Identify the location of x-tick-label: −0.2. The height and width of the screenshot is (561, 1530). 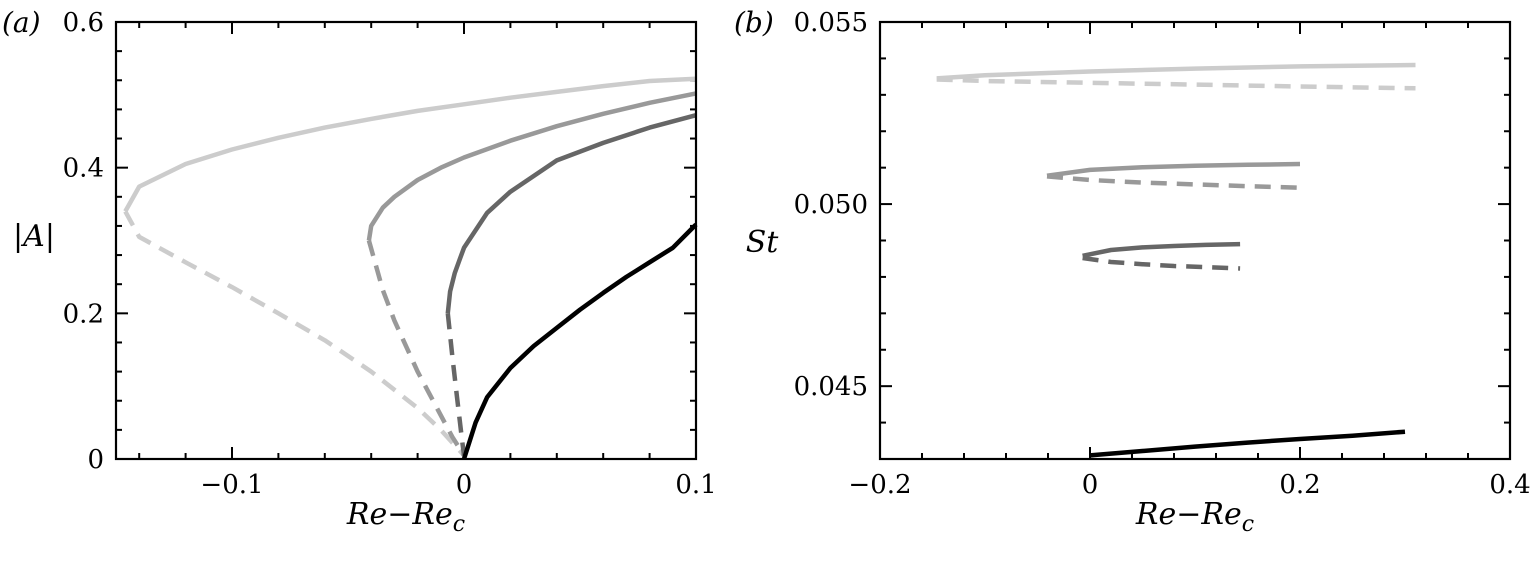
(879, 485).